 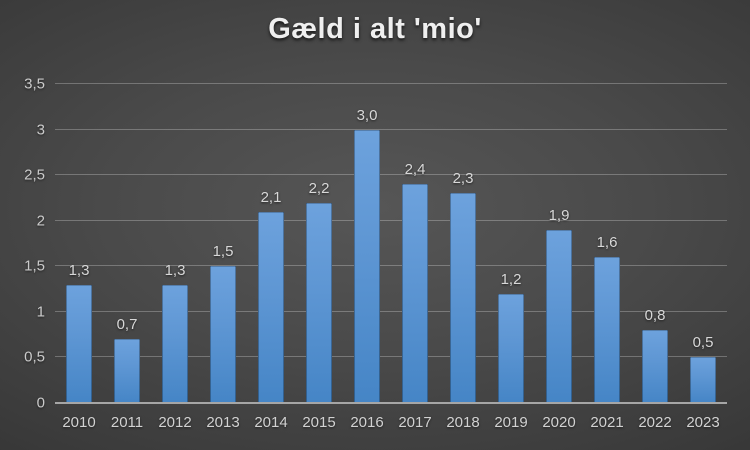 I want to click on data-label-2023: 0,5, so click(x=703, y=343).